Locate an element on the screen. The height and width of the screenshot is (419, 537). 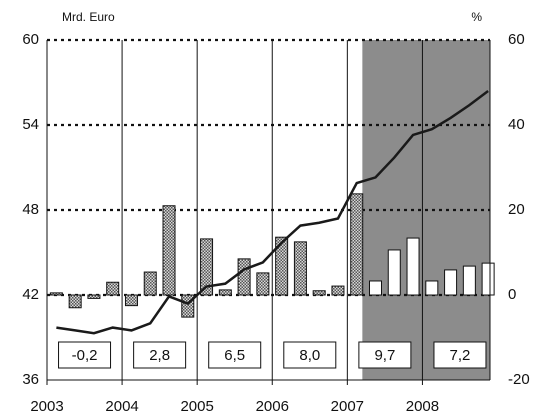
x-tick-label: 2003 is located at coordinates (46, 406).